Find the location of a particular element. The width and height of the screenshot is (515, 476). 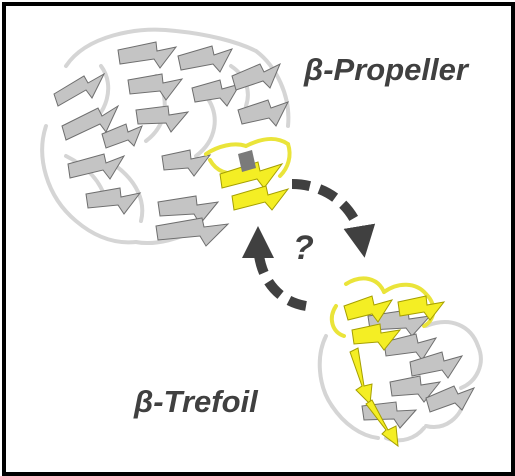

beta-trefoil-label: β-Trefoil is located at coordinates (196, 401).